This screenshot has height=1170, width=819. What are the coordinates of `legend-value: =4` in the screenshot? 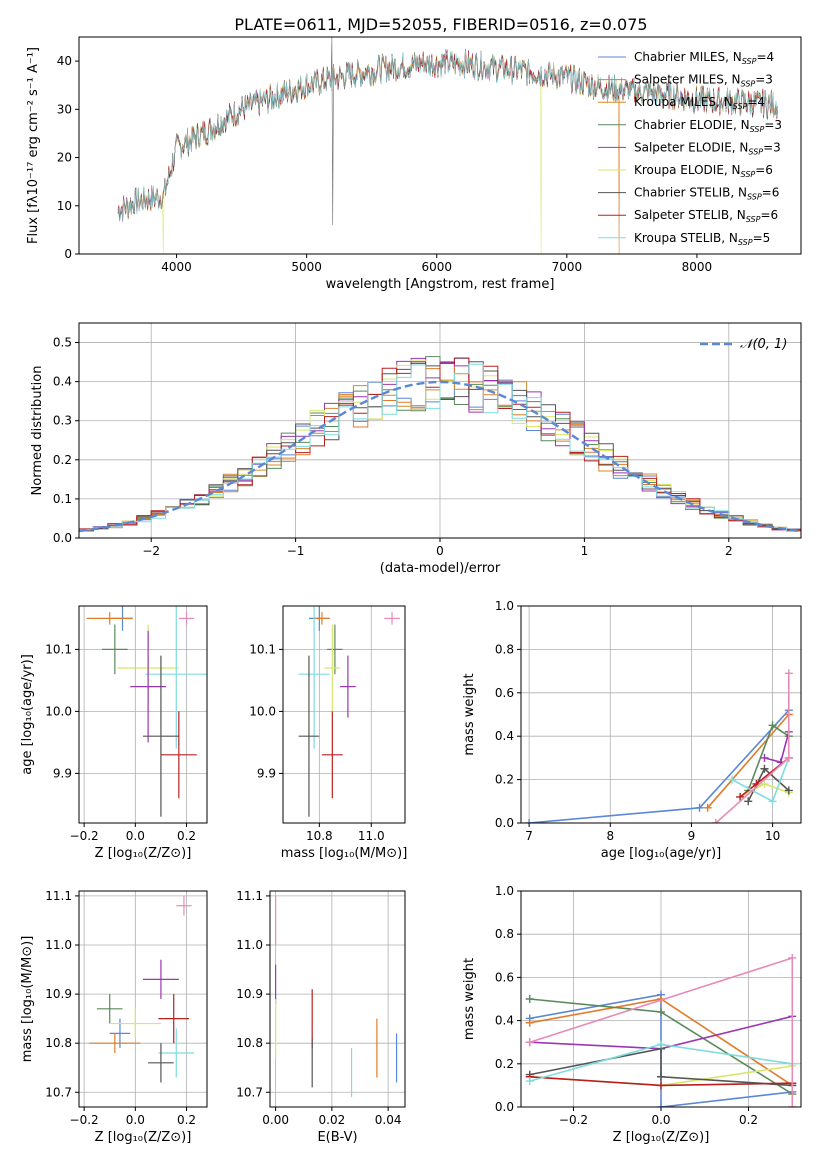 It's located at (765, 57).